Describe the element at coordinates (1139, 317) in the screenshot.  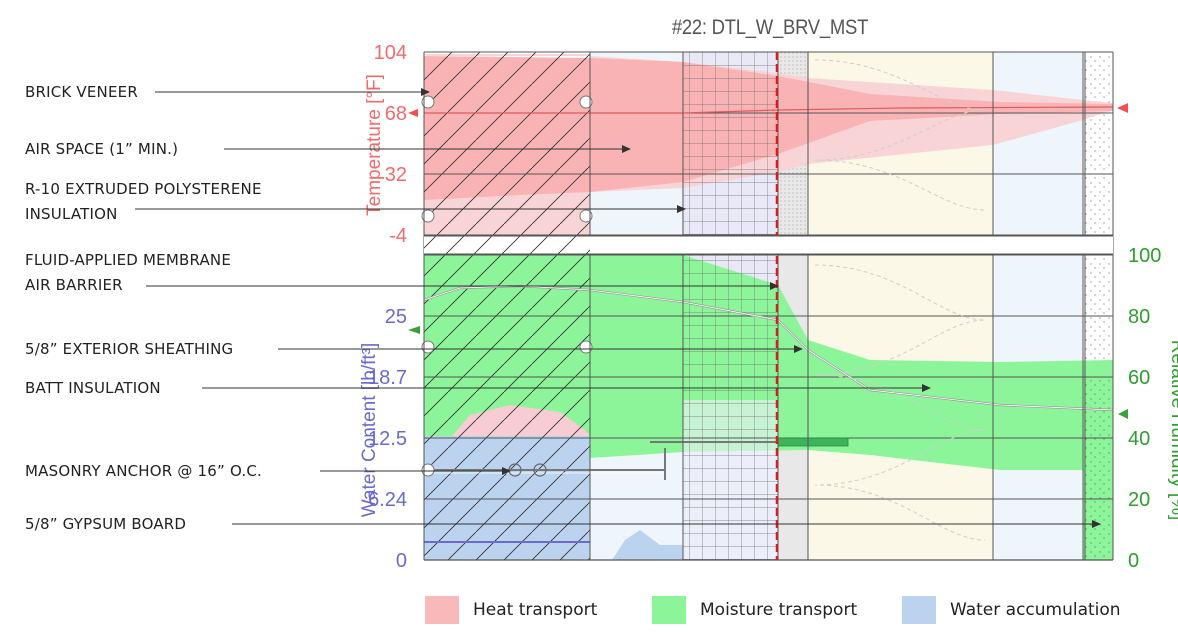
I see `rh-tick: 80` at that location.